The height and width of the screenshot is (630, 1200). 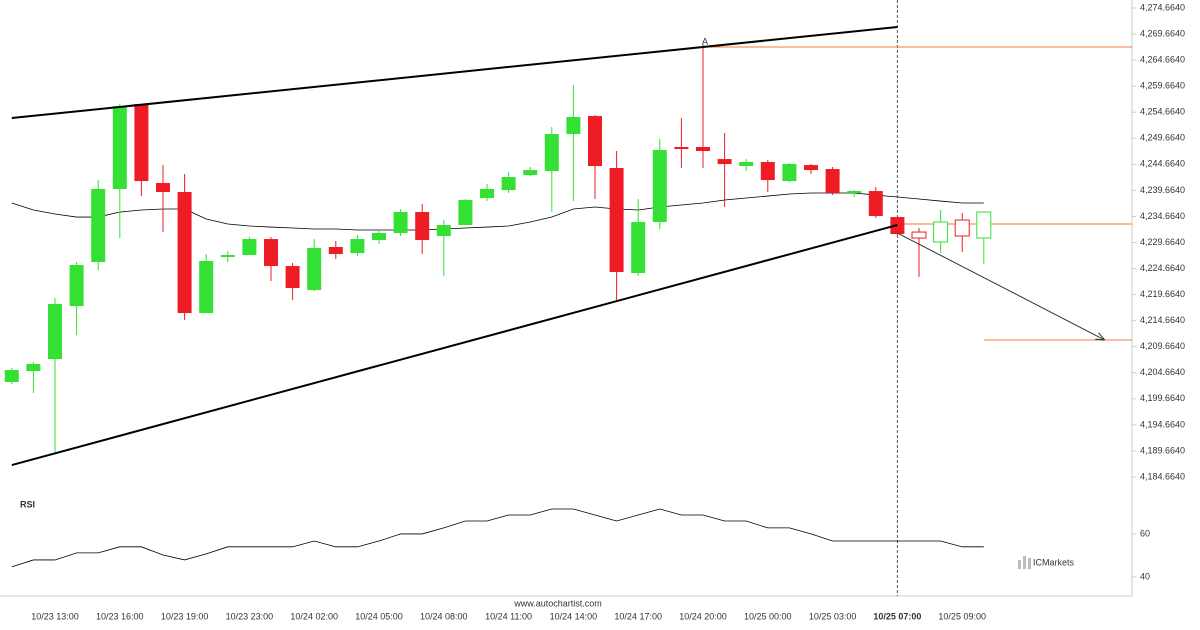 I want to click on y-tick-label: 4,229.6640, so click(x=1162, y=242).